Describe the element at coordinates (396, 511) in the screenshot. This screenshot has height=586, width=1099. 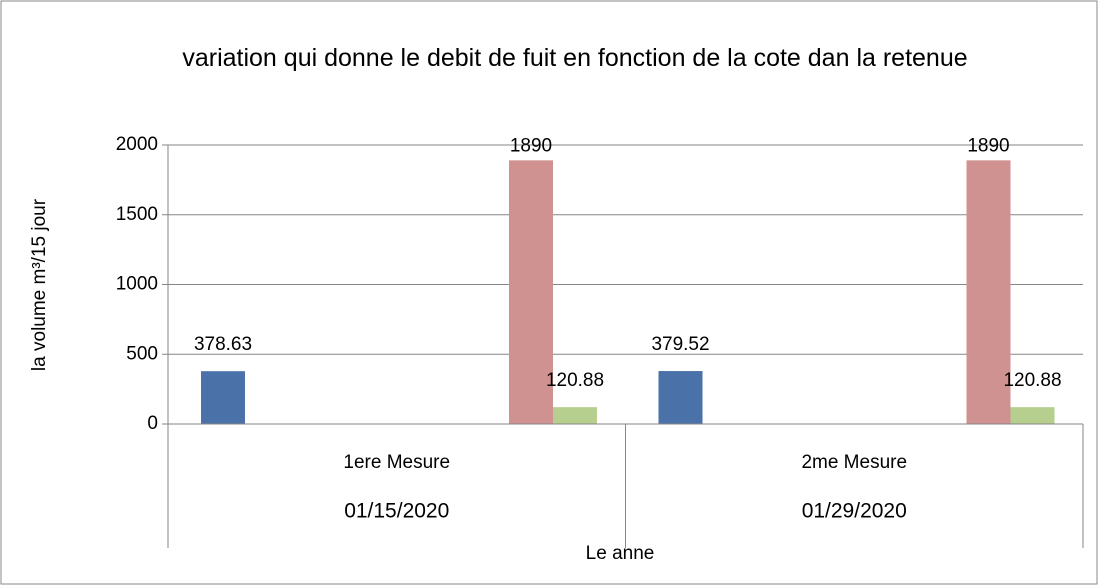
I see `x-date-label: 01/15/2020` at that location.